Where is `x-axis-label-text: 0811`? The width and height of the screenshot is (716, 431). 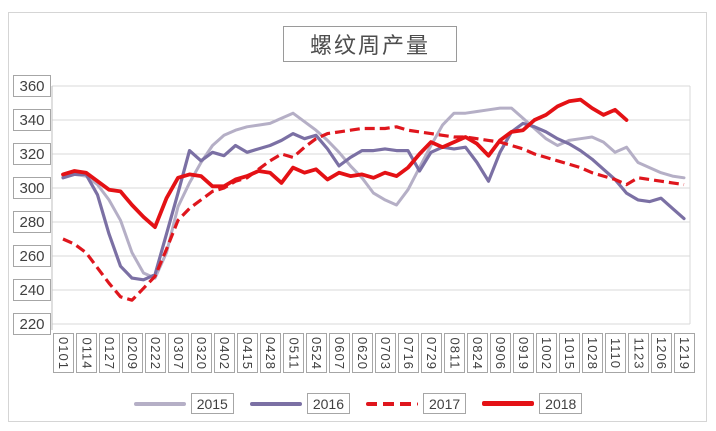
x-axis-label-text: 0811 is located at coordinates (454, 353).